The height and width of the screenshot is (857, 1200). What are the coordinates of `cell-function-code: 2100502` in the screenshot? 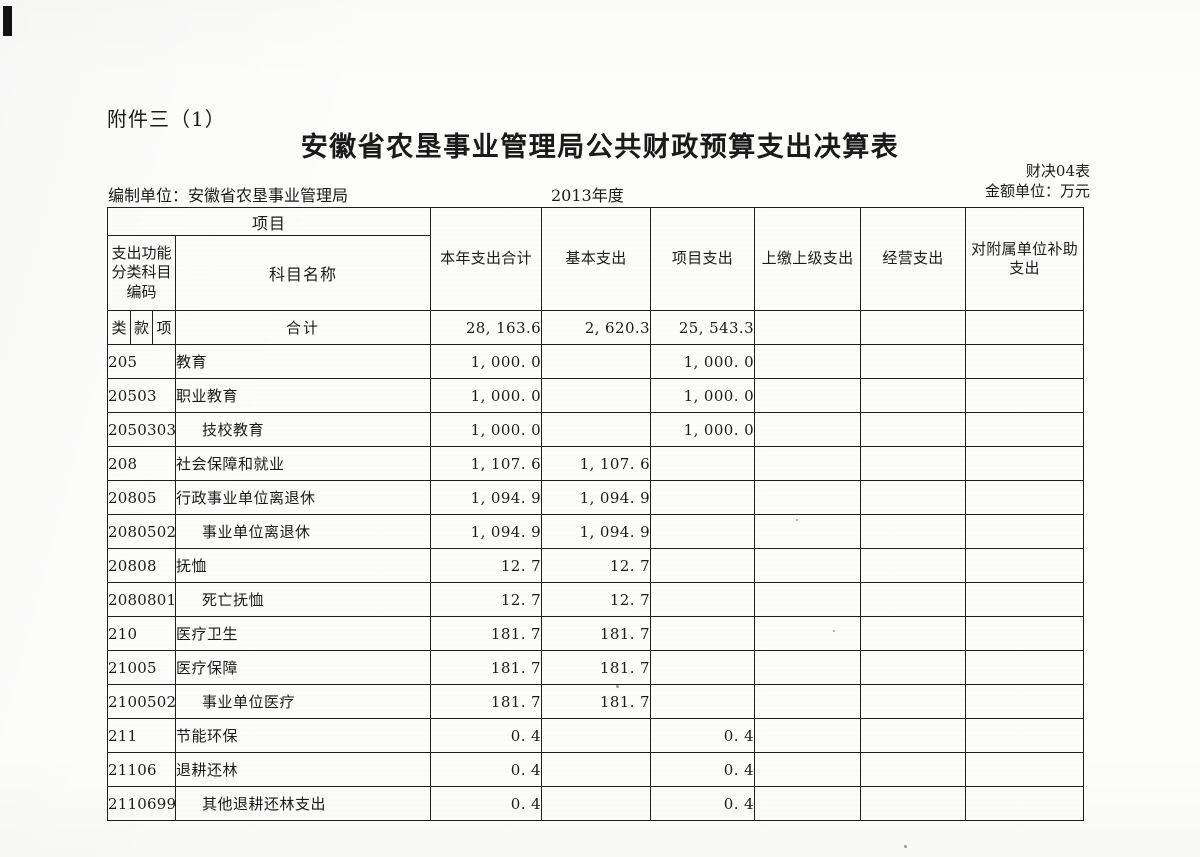 It's located at (141, 701).